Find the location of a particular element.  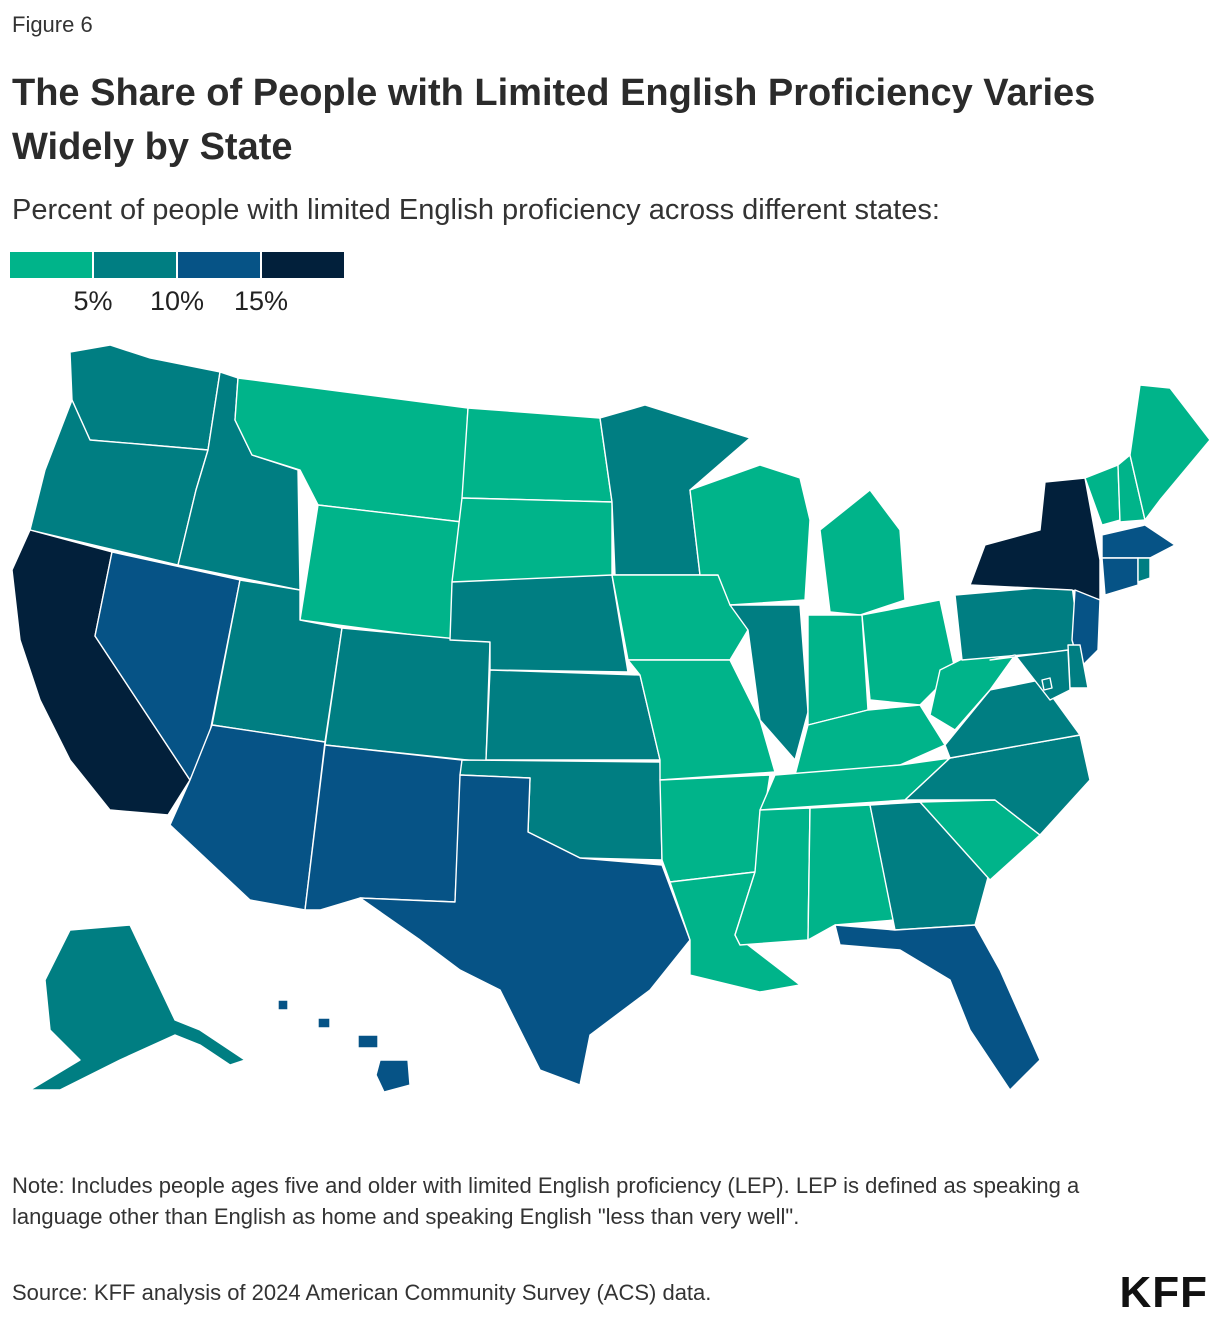

state-CO is located at coordinates (407, 695).